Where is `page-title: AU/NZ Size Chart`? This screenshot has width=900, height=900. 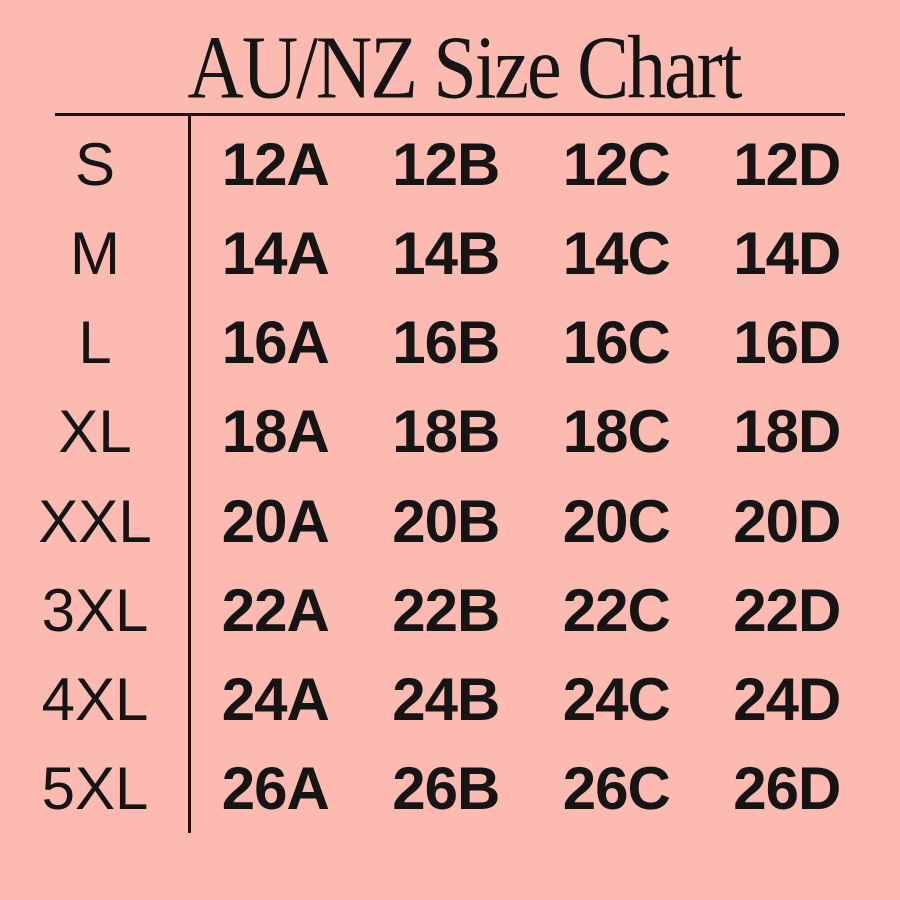 page-title: AU/NZ Size Chart is located at coordinates (465, 67).